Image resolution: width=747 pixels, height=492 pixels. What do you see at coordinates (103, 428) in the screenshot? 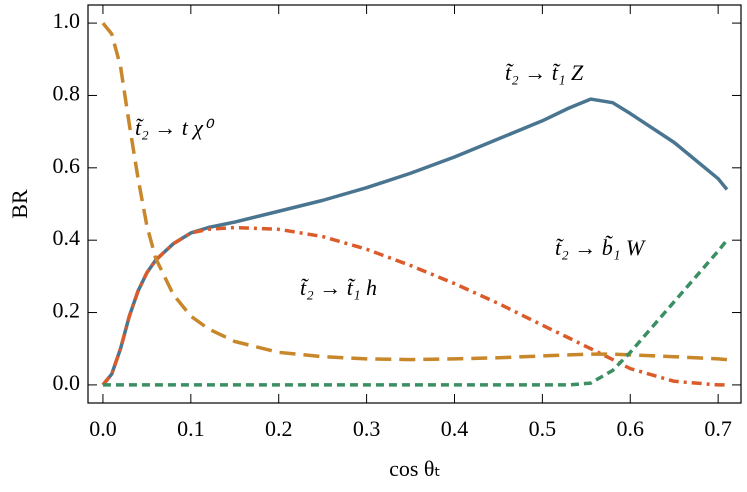
I see `x-tick-label: 0.0` at bounding box center [103, 428].